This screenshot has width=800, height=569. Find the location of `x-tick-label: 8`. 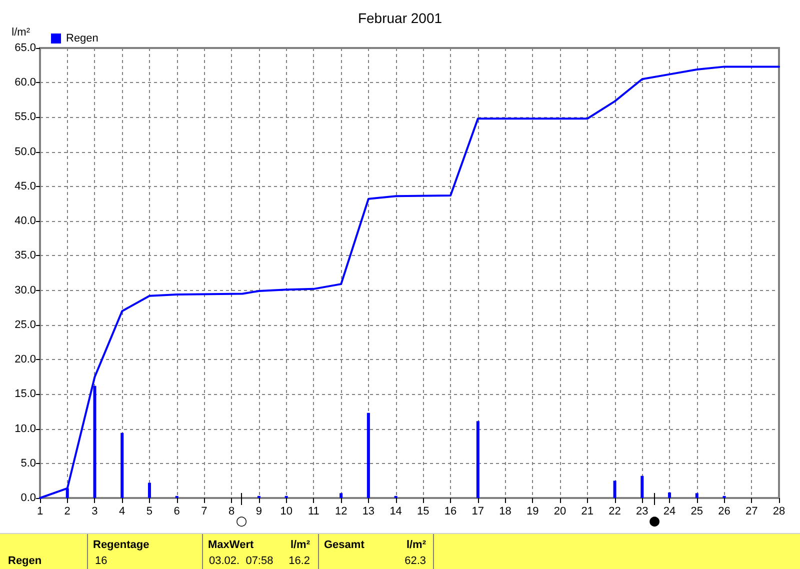

x-tick-label: 8 is located at coordinates (231, 512).